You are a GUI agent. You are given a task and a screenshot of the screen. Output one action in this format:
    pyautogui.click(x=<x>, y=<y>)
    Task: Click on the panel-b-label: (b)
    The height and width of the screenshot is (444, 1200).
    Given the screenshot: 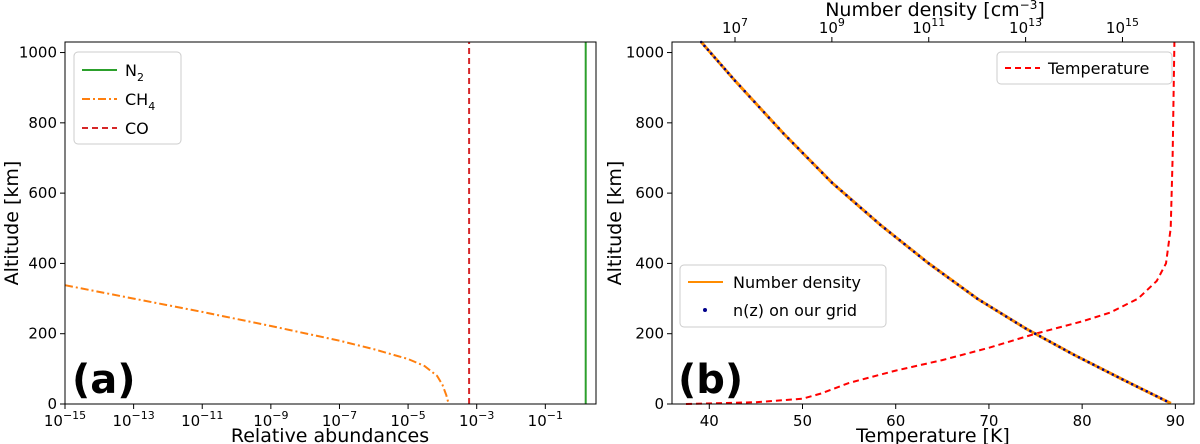 What is the action you would take?
    pyautogui.click(x=710, y=380)
    